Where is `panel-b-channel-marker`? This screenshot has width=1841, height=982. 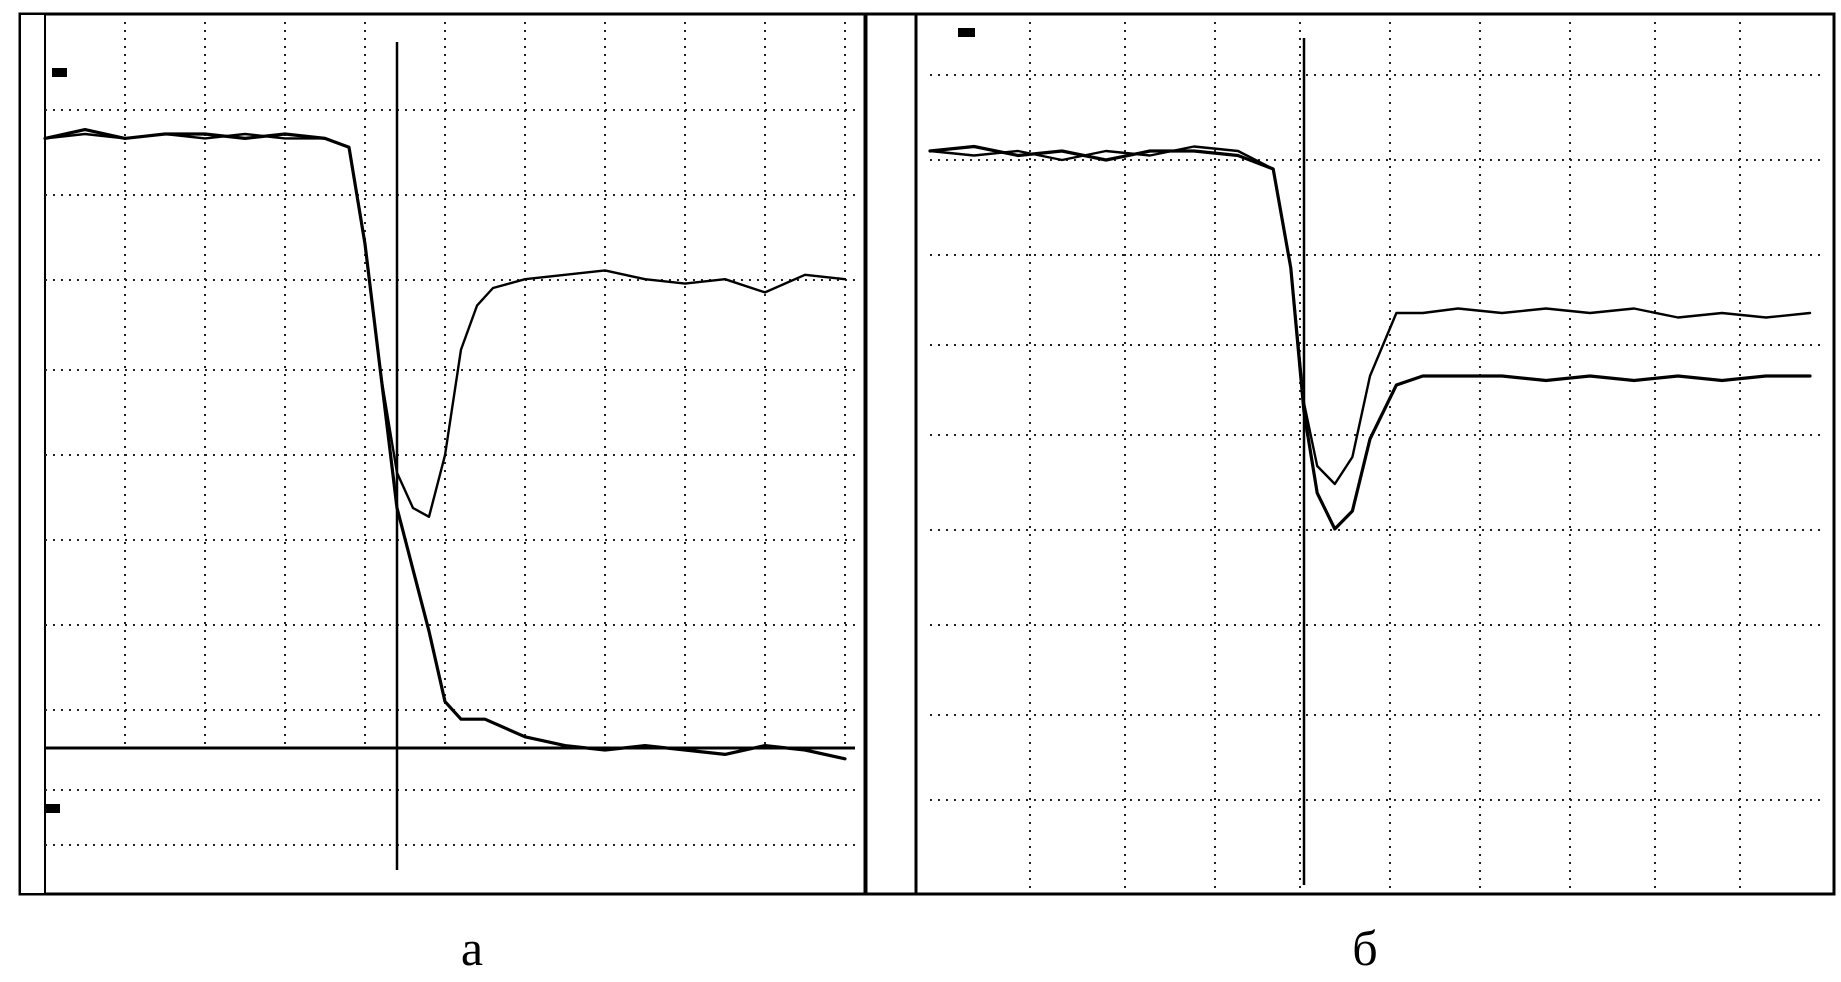 panel-b-channel-marker is located at coordinates (966, 32).